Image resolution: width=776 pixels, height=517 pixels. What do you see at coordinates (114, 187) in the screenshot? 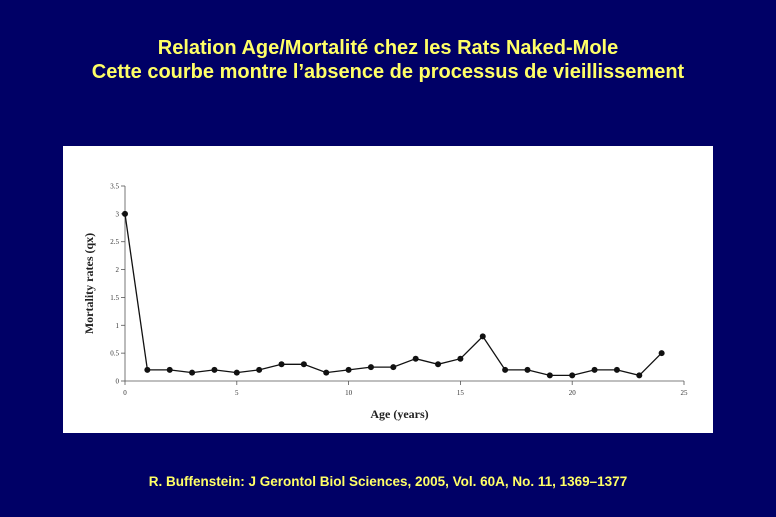
I see `y-tick-label: 3.5` at bounding box center [114, 187].